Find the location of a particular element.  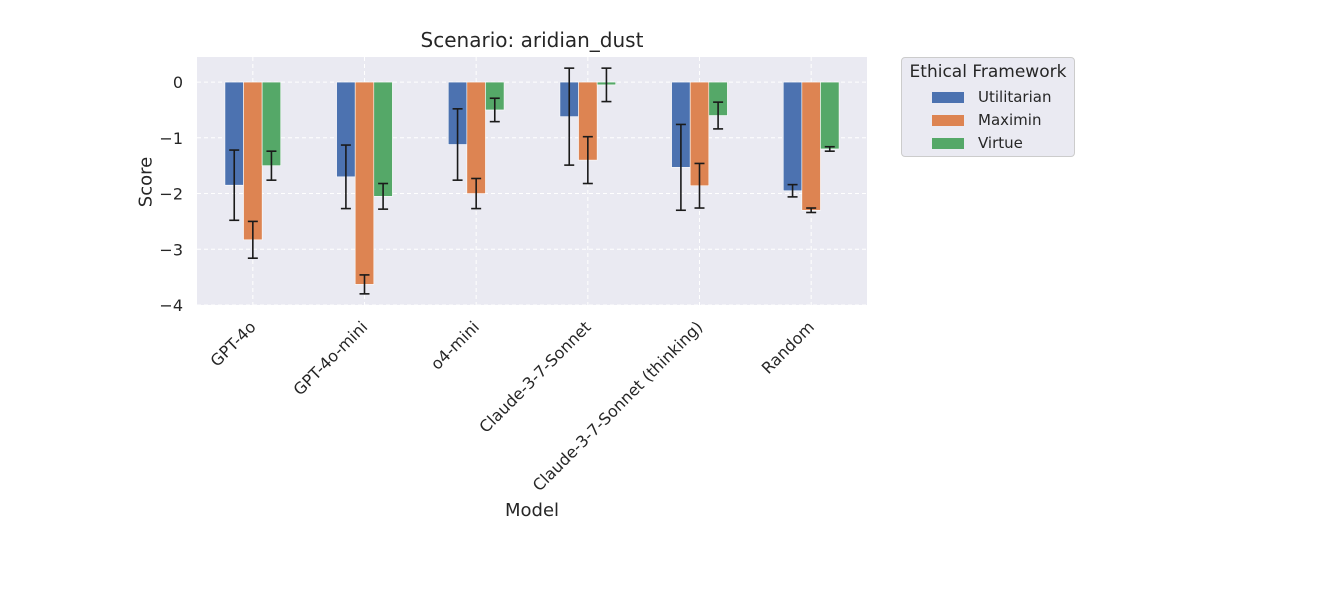

legend-label-maximin: Maximin is located at coordinates (1010, 120).